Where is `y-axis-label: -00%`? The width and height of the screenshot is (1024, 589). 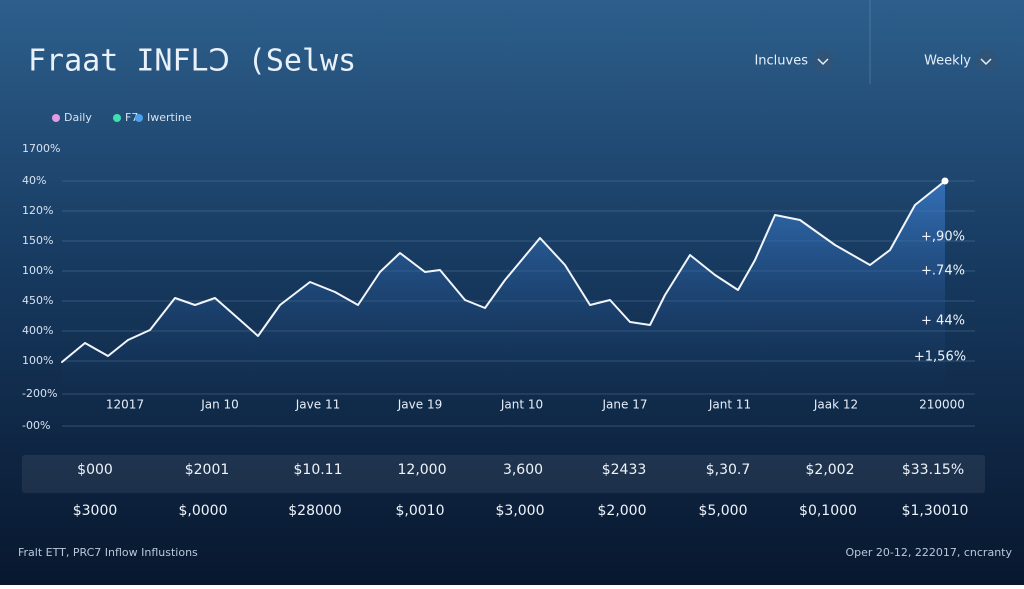
y-axis-label: -00% is located at coordinates (36, 425).